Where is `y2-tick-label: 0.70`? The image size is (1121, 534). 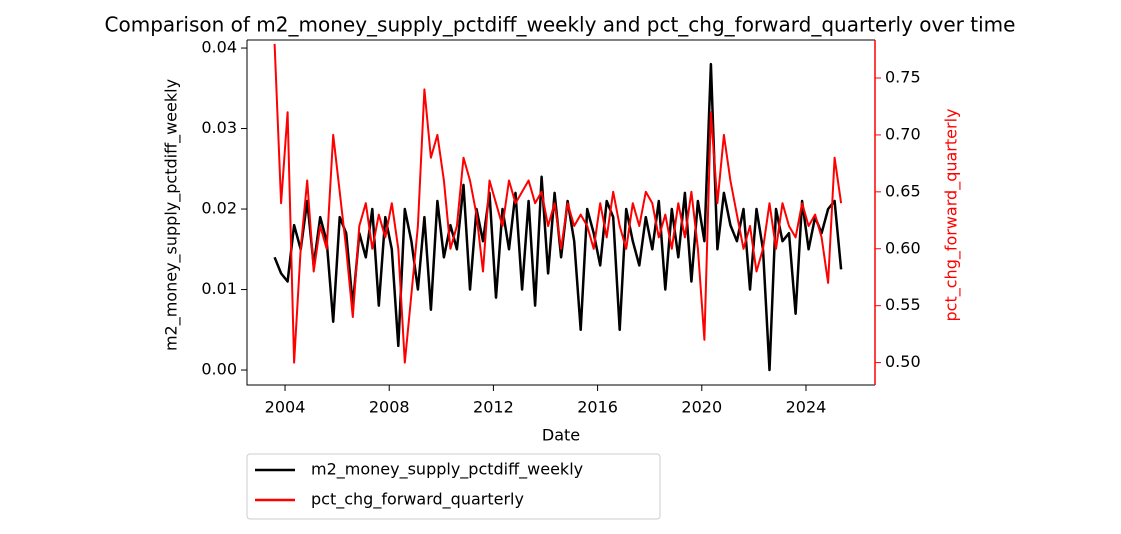
y2-tick-label: 0.70 is located at coordinates (903, 133).